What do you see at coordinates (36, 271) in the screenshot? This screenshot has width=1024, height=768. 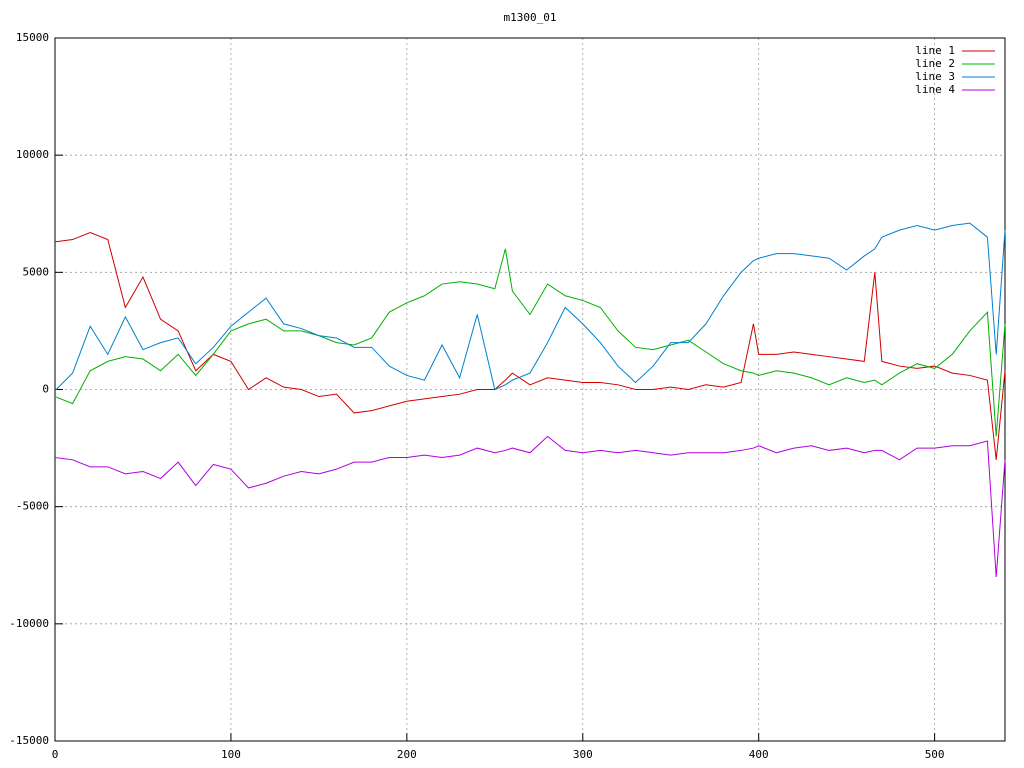 I see `y-tick-label: 5000` at bounding box center [36, 271].